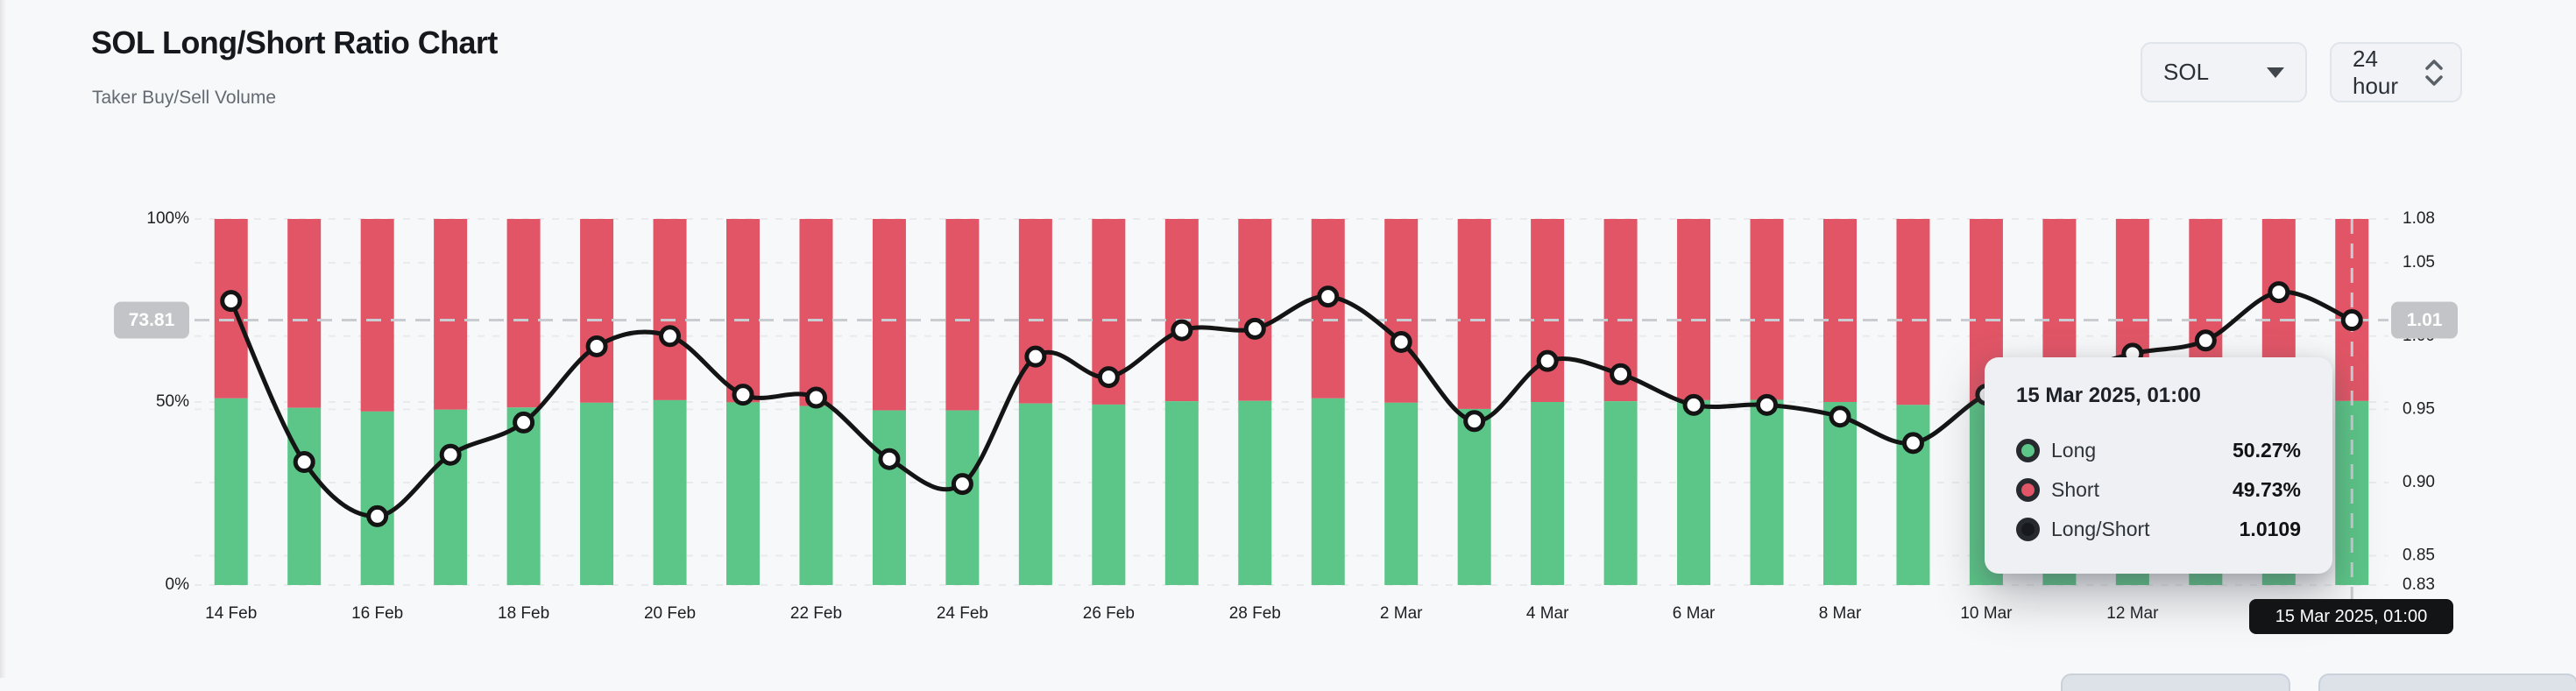  What do you see at coordinates (178, 584) in the screenshot?
I see `left-axis-tick: 0%` at bounding box center [178, 584].